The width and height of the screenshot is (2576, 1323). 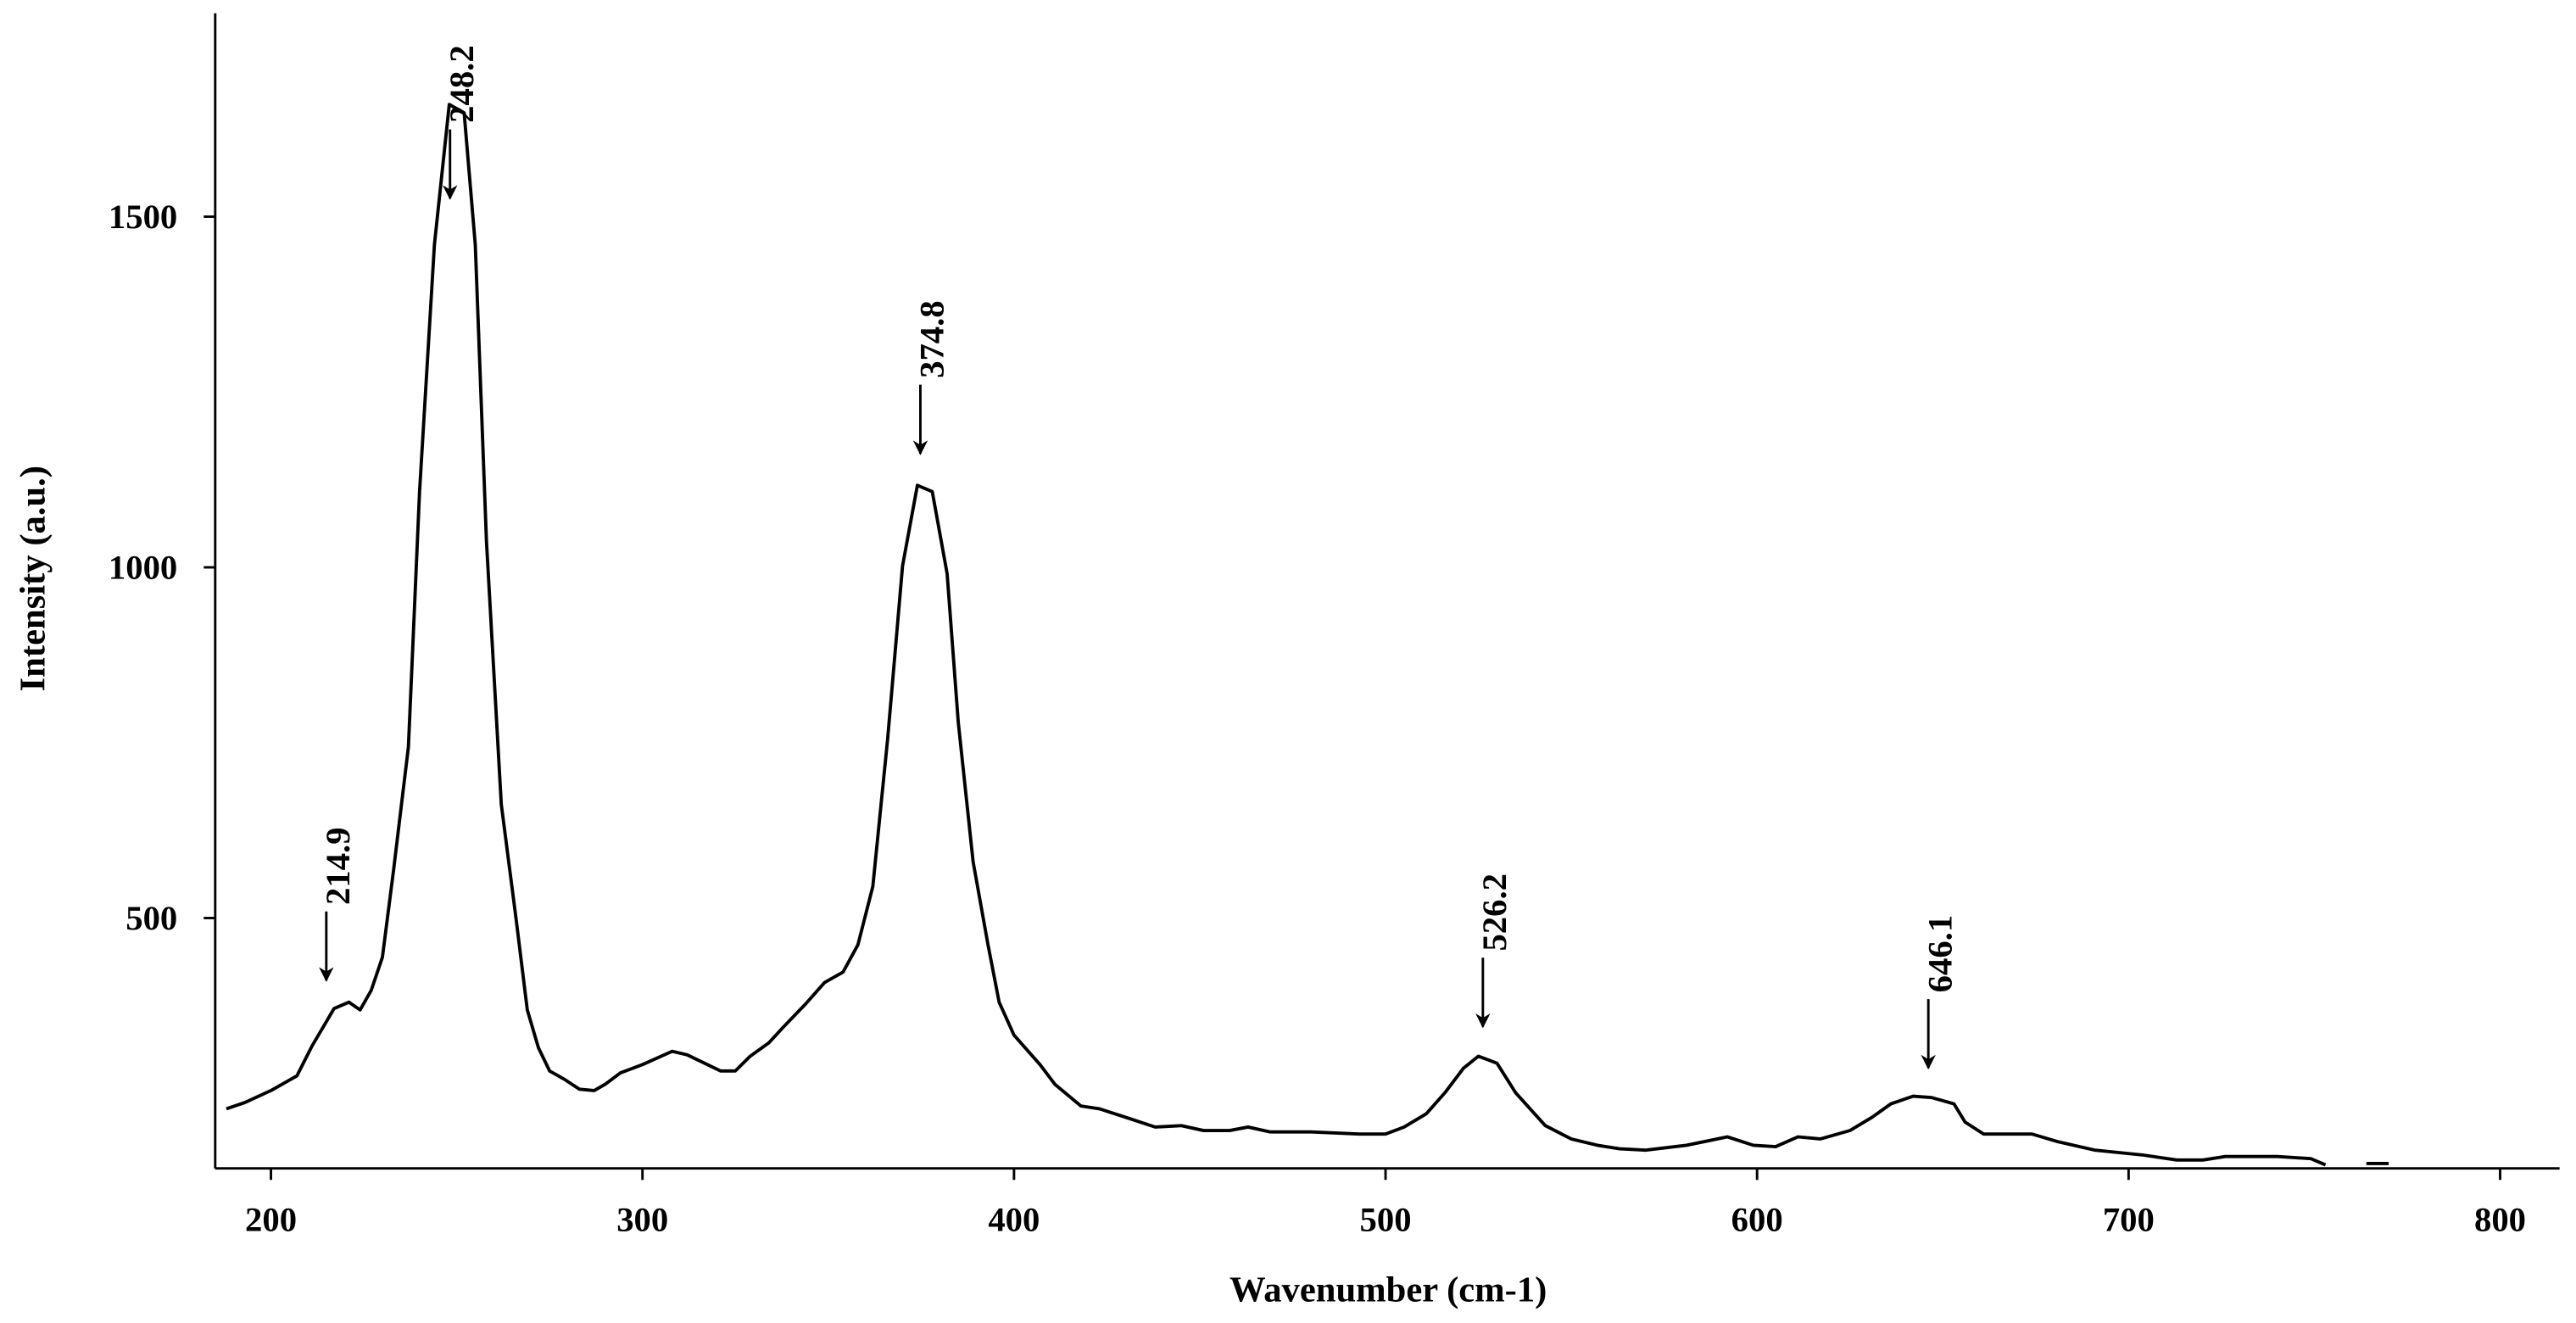 I want to click on annotation-label: 214.9, so click(x=338, y=866).